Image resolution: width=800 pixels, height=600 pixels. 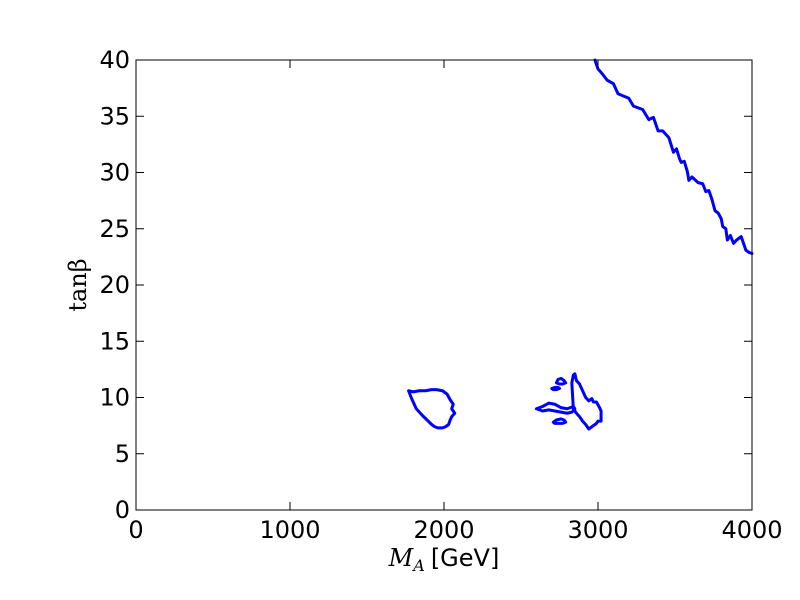 What do you see at coordinates (114, 341) in the screenshot?
I see `y-tick-label: 15` at bounding box center [114, 341].